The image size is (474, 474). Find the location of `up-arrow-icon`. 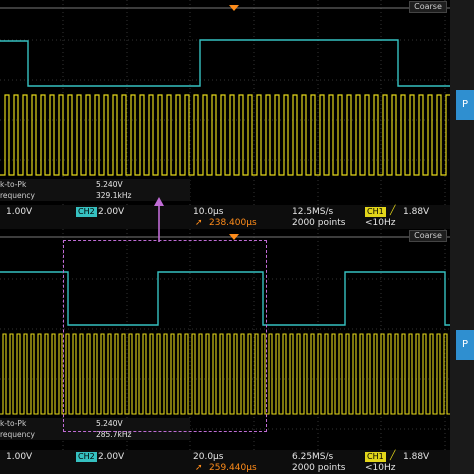

up-arrow-icon is located at coordinates (159, 219).